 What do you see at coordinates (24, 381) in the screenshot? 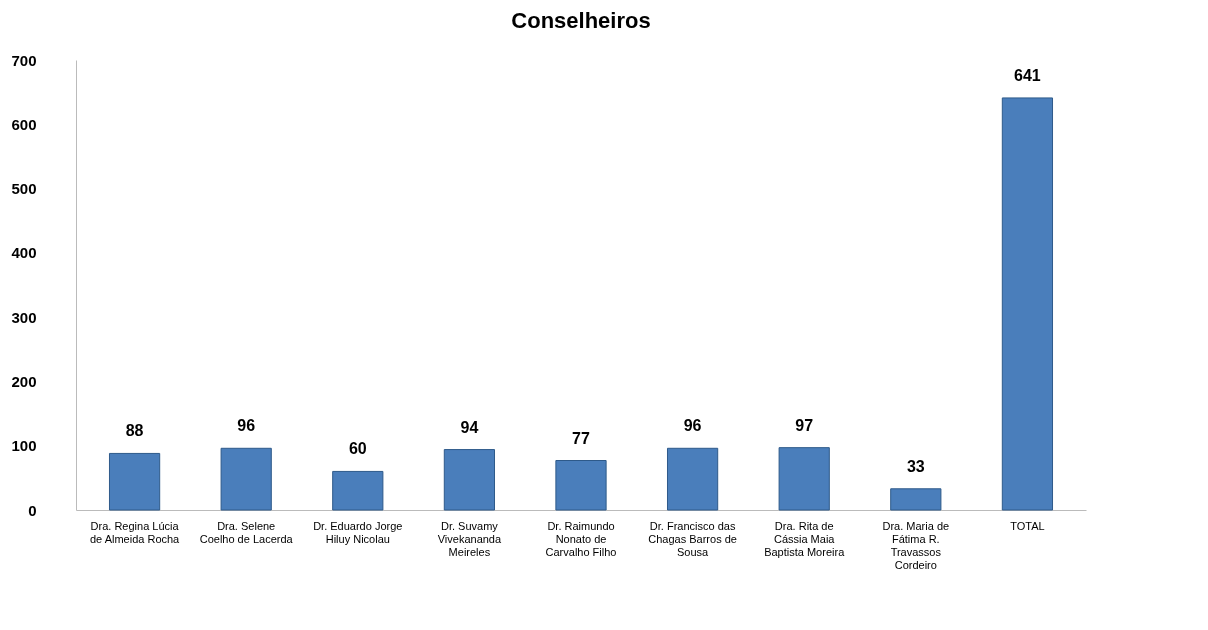
I see `y-tick-label: 200` at bounding box center [24, 381].